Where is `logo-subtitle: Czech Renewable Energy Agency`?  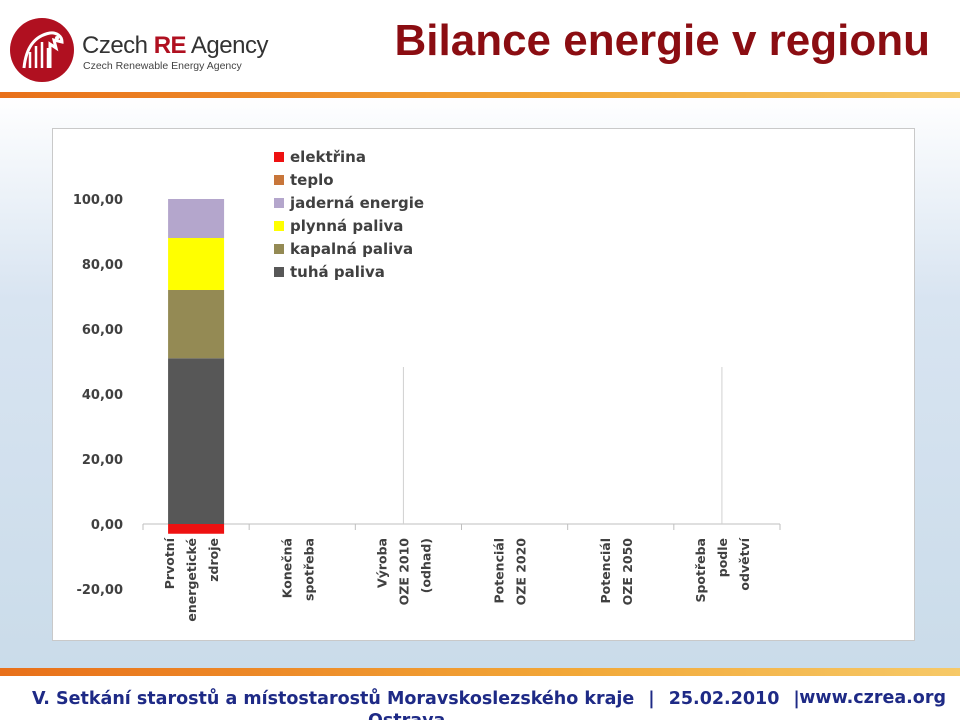
logo-subtitle: Czech Renewable Energy Agency is located at coordinates (162, 66).